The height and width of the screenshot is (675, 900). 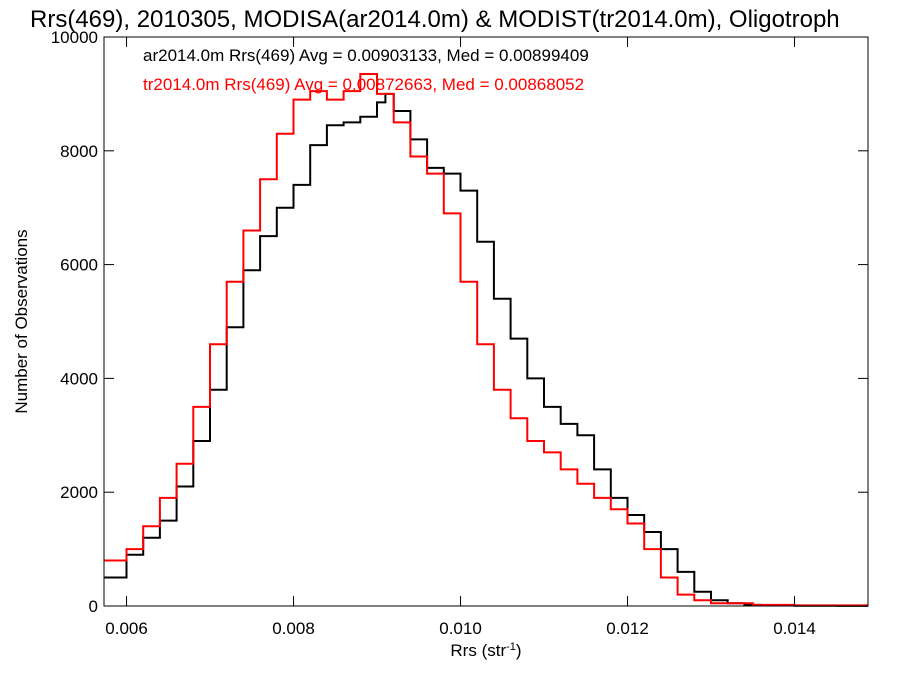 What do you see at coordinates (79, 265) in the screenshot?
I see `y-tick-label: 6000` at bounding box center [79, 265].